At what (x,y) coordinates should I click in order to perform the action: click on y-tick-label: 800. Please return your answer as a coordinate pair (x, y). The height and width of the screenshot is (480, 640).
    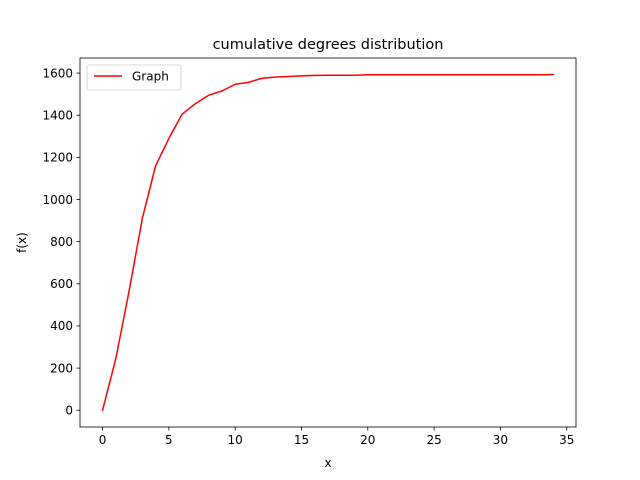
    Looking at the image, I should click on (61, 242).